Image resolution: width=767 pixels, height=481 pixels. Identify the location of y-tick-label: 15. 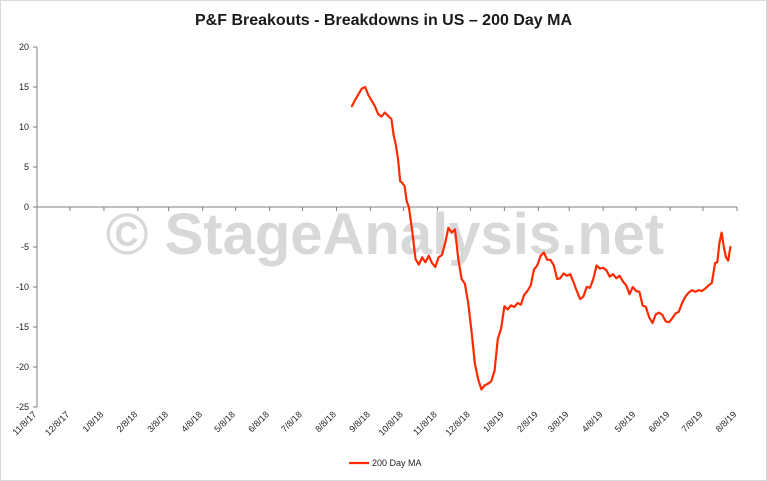
(24, 87).